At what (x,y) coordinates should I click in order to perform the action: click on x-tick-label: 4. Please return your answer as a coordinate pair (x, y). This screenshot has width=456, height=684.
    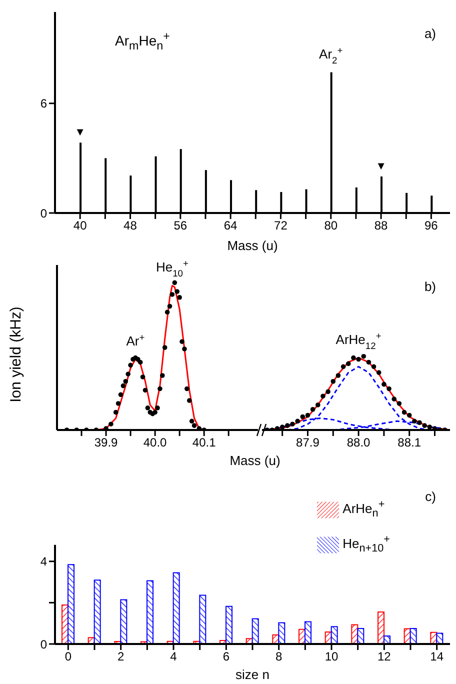
    Looking at the image, I should click on (174, 657).